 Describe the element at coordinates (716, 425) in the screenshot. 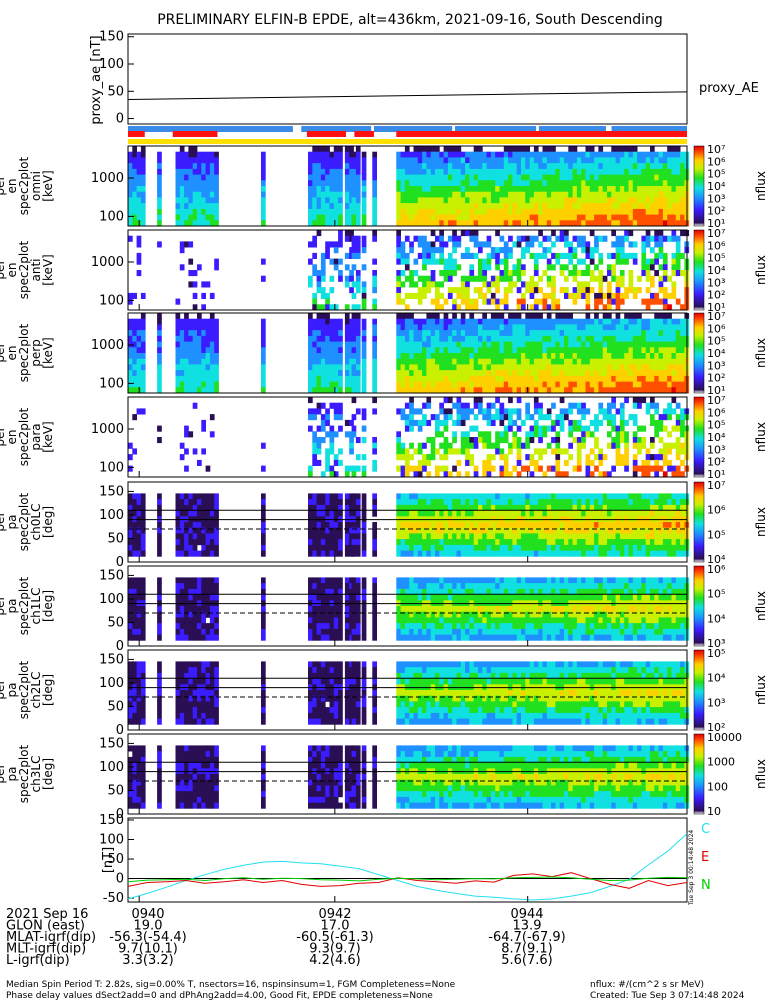

I see `colorbar-tick-label: 10⁵` at that location.